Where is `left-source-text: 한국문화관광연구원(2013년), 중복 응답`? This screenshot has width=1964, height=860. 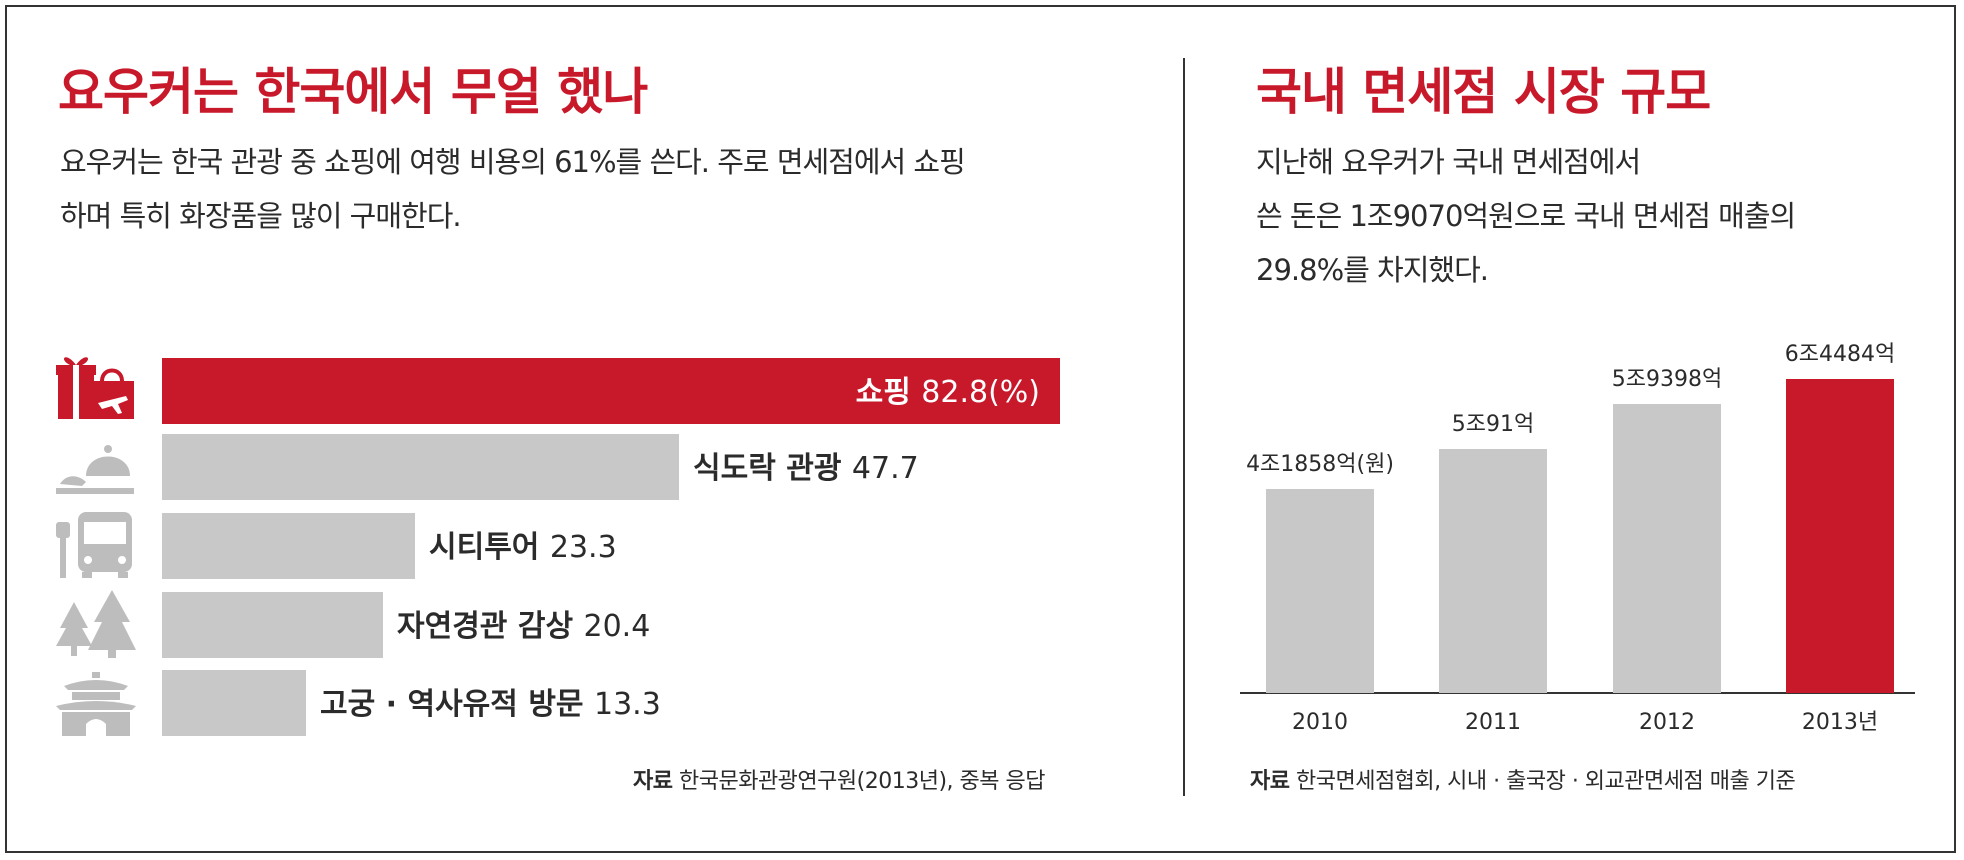
left-source-text: 한국문화관광연구원(2013년), 중복 응답 is located at coordinates (862, 781).